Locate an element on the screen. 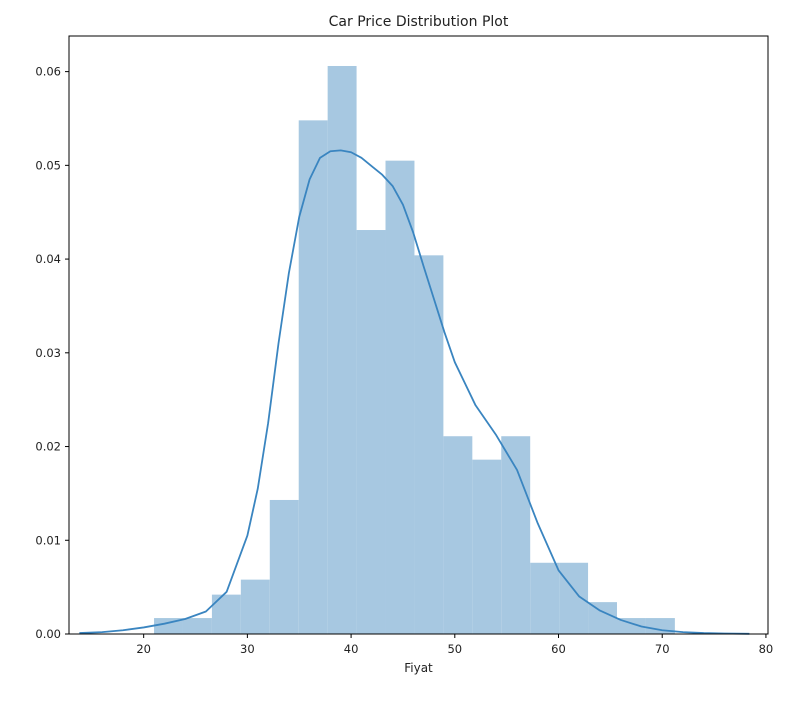  y-tick-label: 0.00 is located at coordinates (48, 634).